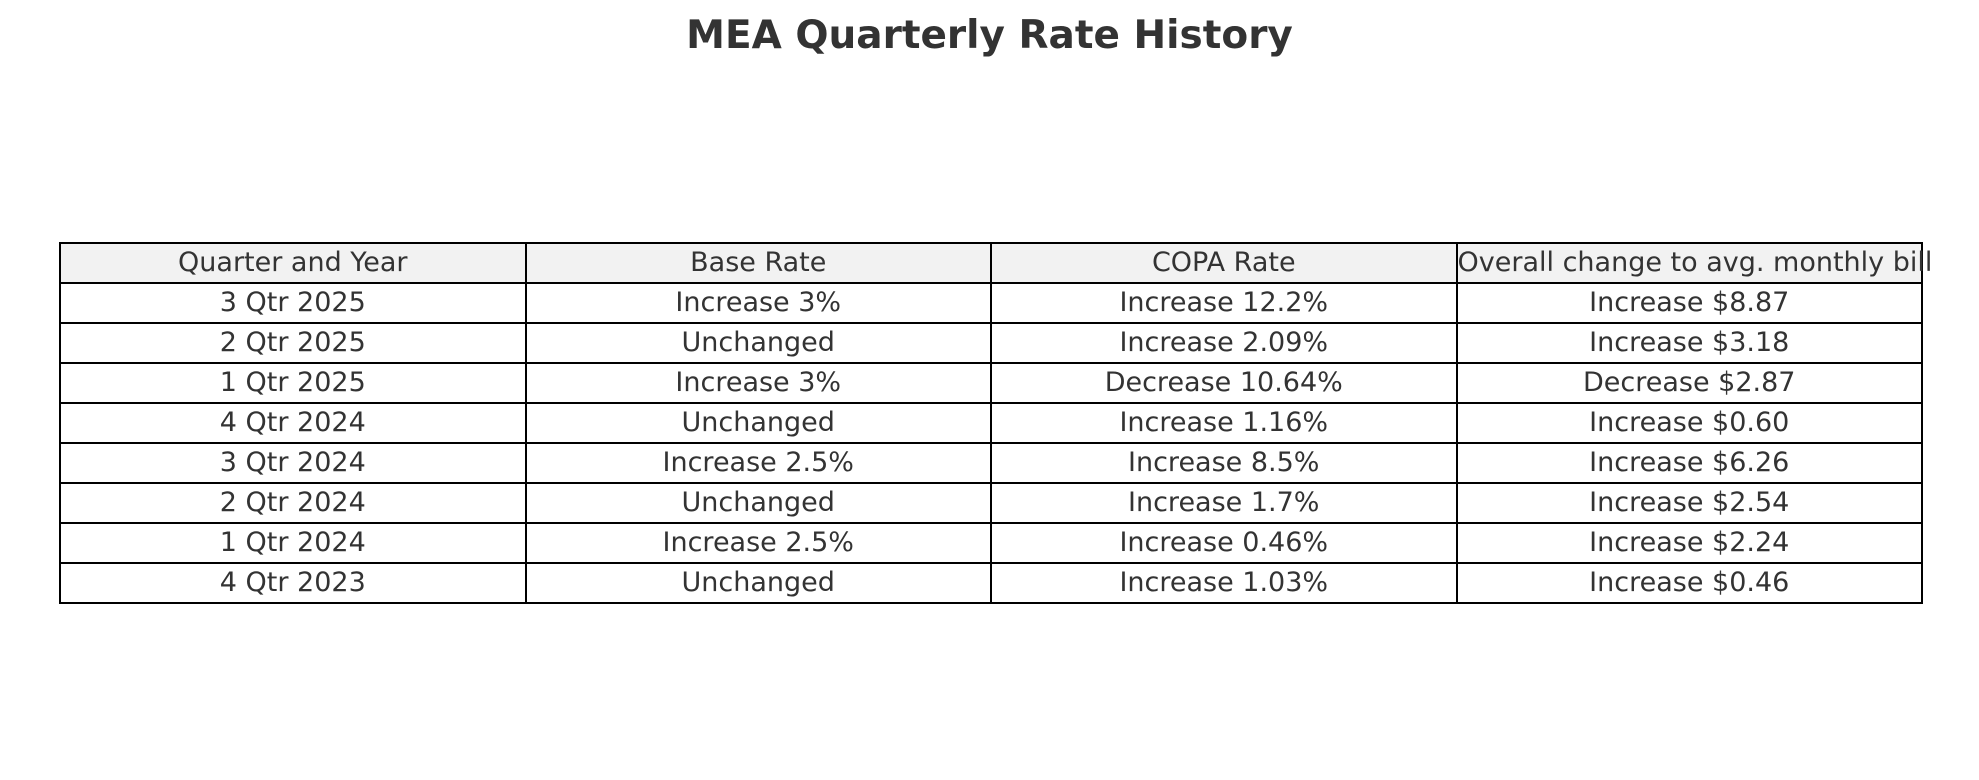 The image size is (1979, 780). What do you see at coordinates (293, 583) in the screenshot?
I see `table-cell: 4 Qtr 2023` at bounding box center [293, 583].